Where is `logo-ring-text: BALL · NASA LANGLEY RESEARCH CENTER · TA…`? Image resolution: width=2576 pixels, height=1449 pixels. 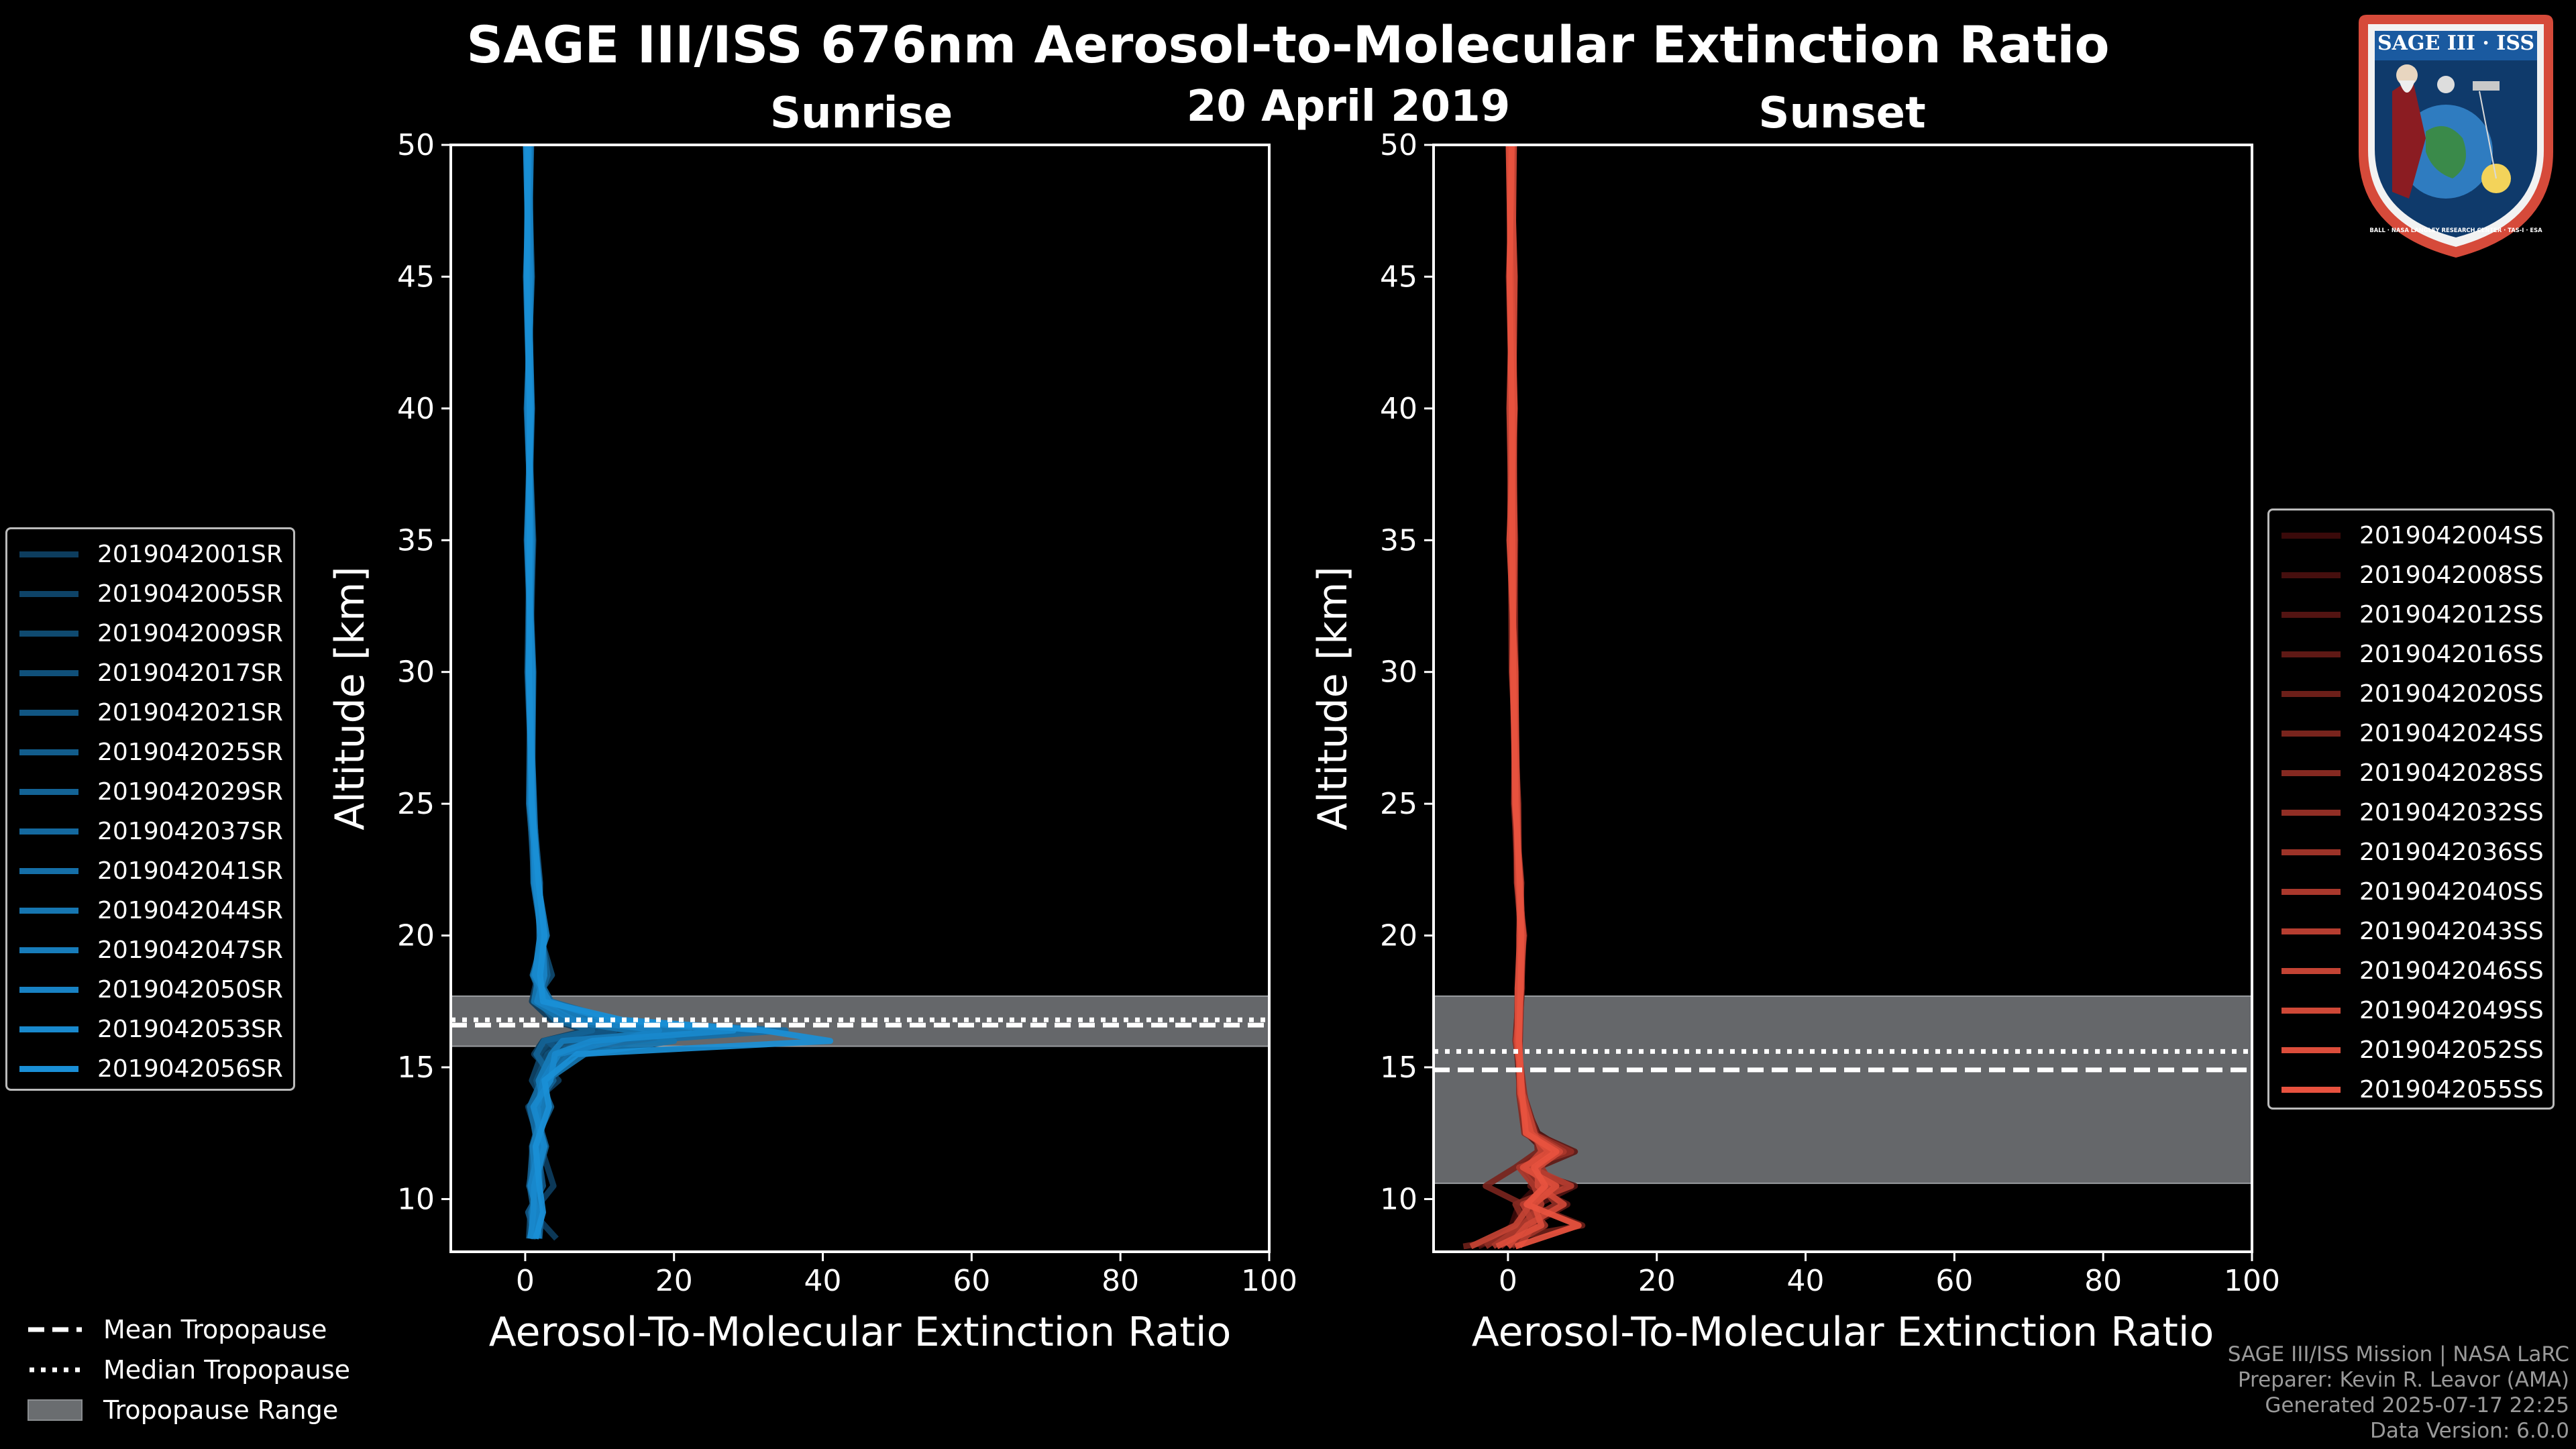
logo-ring-text: BALL · NASA LANGLEY RESEARCH CENTER · TA… is located at coordinates (2455, 230).